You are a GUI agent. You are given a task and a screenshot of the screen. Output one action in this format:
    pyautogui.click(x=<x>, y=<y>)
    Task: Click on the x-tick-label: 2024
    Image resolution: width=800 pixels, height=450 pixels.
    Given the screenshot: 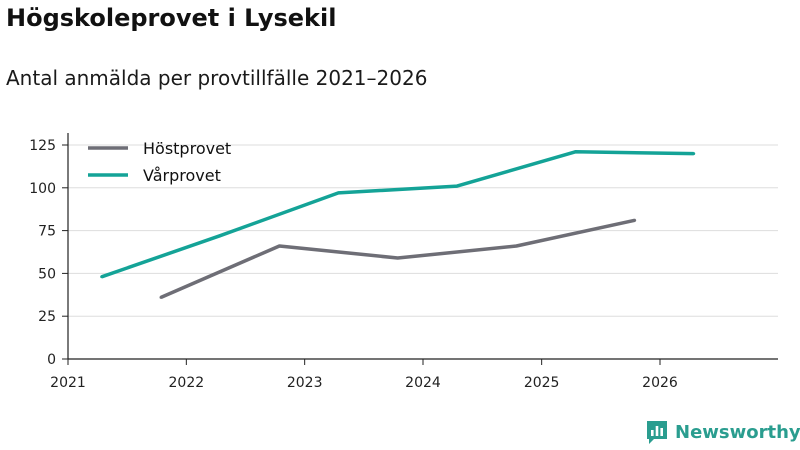 What is the action you would take?
    pyautogui.click(x=423, y=383)
    